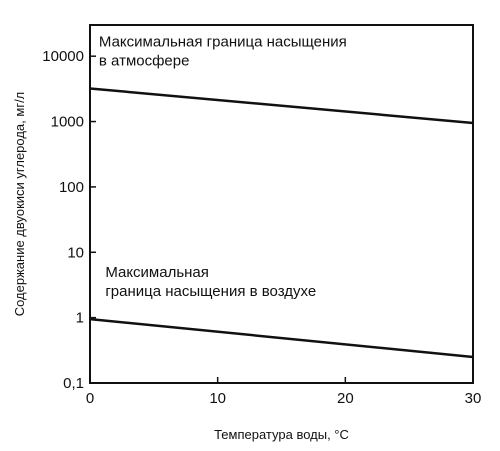  Describe the element at coordinates (63, 56) in the screenshot. I see `y-tick-label: 10000` at that location.